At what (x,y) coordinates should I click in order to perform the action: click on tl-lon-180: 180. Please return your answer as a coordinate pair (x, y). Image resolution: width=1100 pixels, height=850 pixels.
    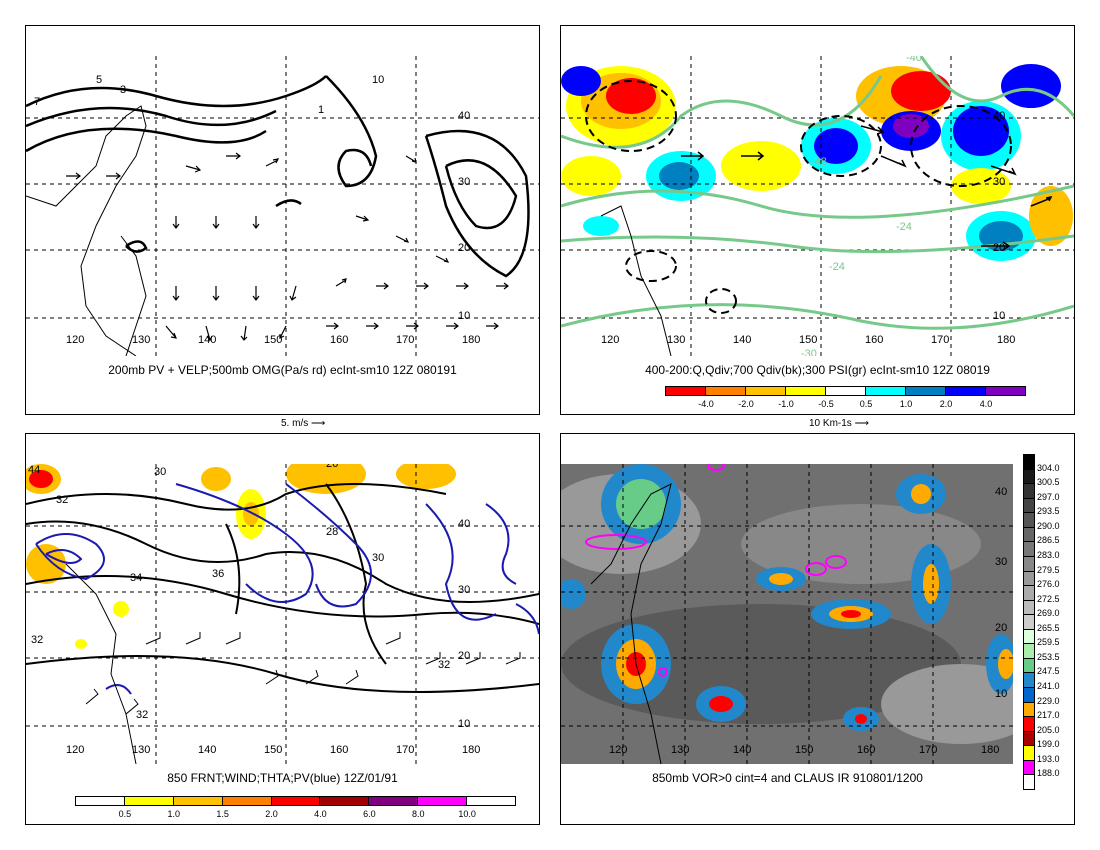
    Looking at the image, I should click on (471, 340).